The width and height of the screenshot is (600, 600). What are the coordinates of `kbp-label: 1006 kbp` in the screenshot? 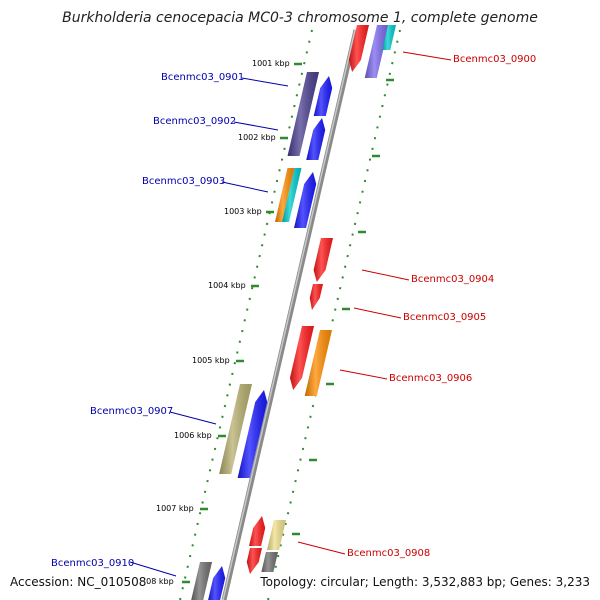 It's located at (193, 435).